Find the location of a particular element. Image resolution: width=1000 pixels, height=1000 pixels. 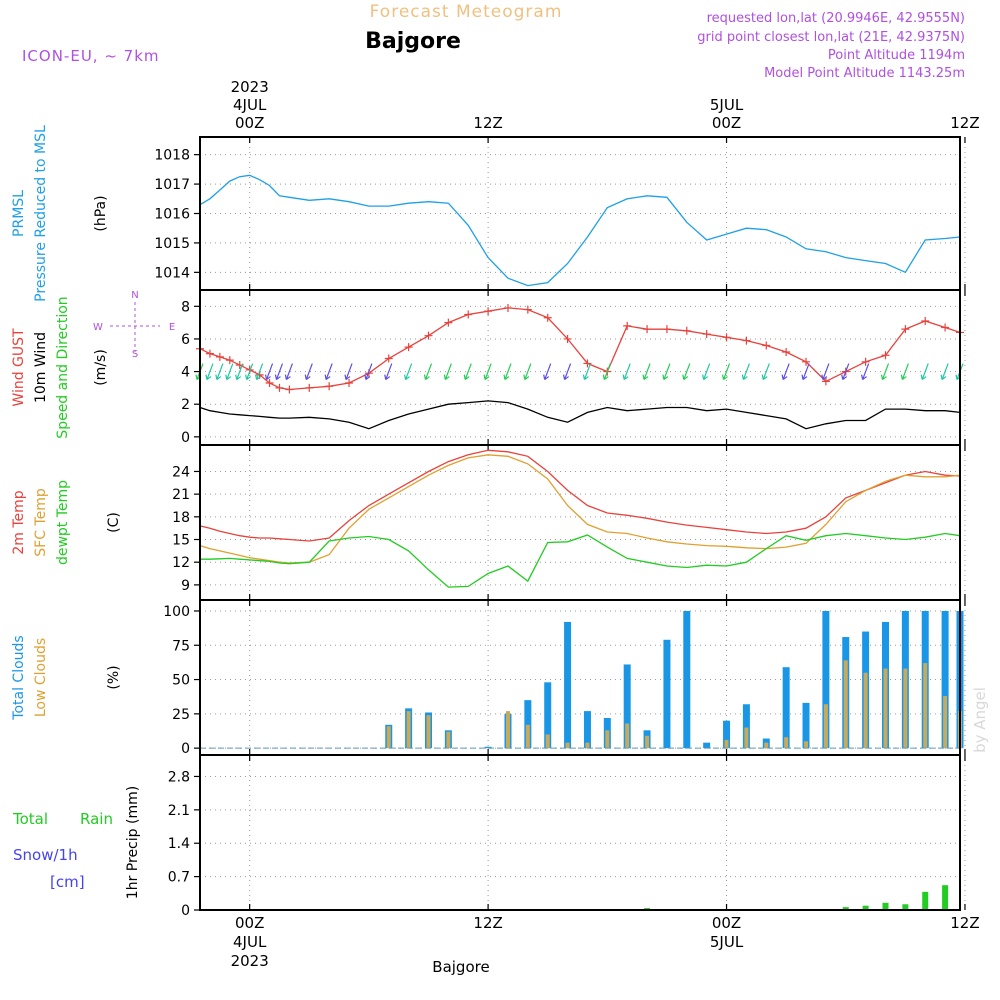

y-tick-label: 1.4 is located at coordinates (179, 844).